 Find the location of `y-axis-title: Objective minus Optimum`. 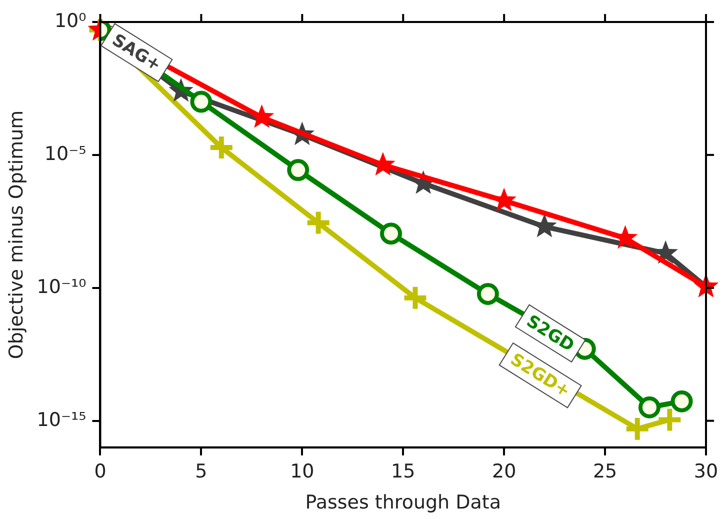

y-axis-title: Objective minus Optimum is located at coordinates (16, 235).